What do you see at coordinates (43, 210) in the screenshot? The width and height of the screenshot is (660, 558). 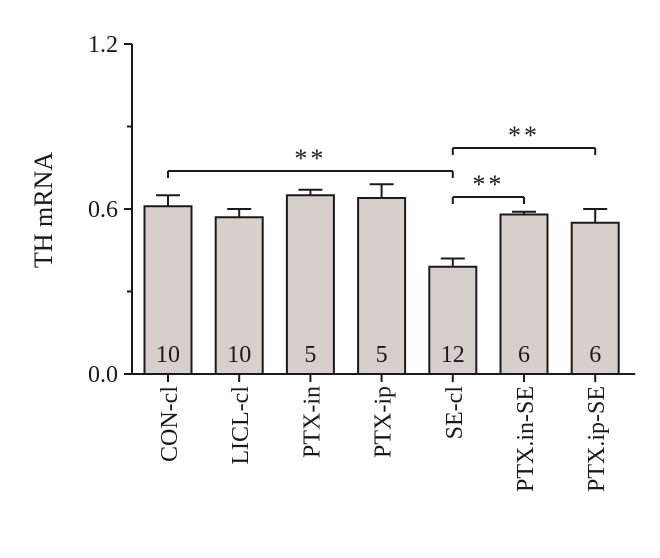 I see `y-axis-title: TH mRNA` at bounding box center [43, 210].